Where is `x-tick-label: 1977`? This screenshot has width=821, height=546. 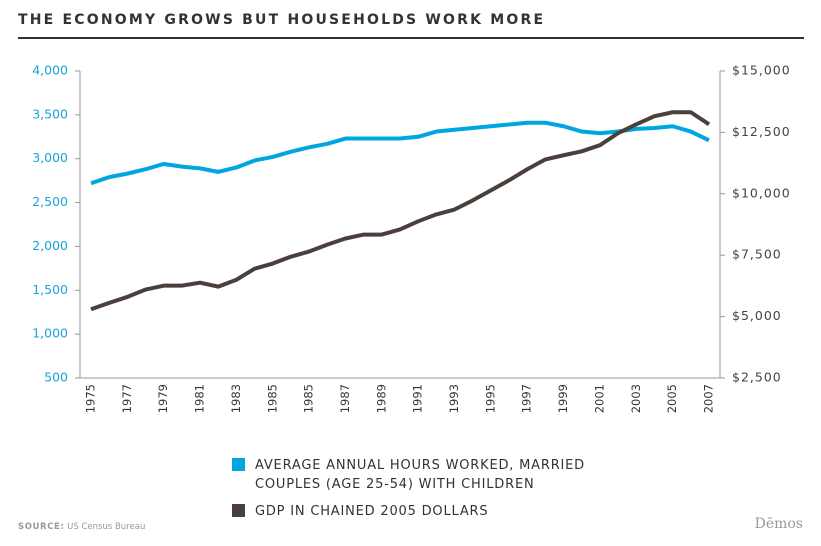 x-tick-label: 1977 is located at coordinates (127, 398).